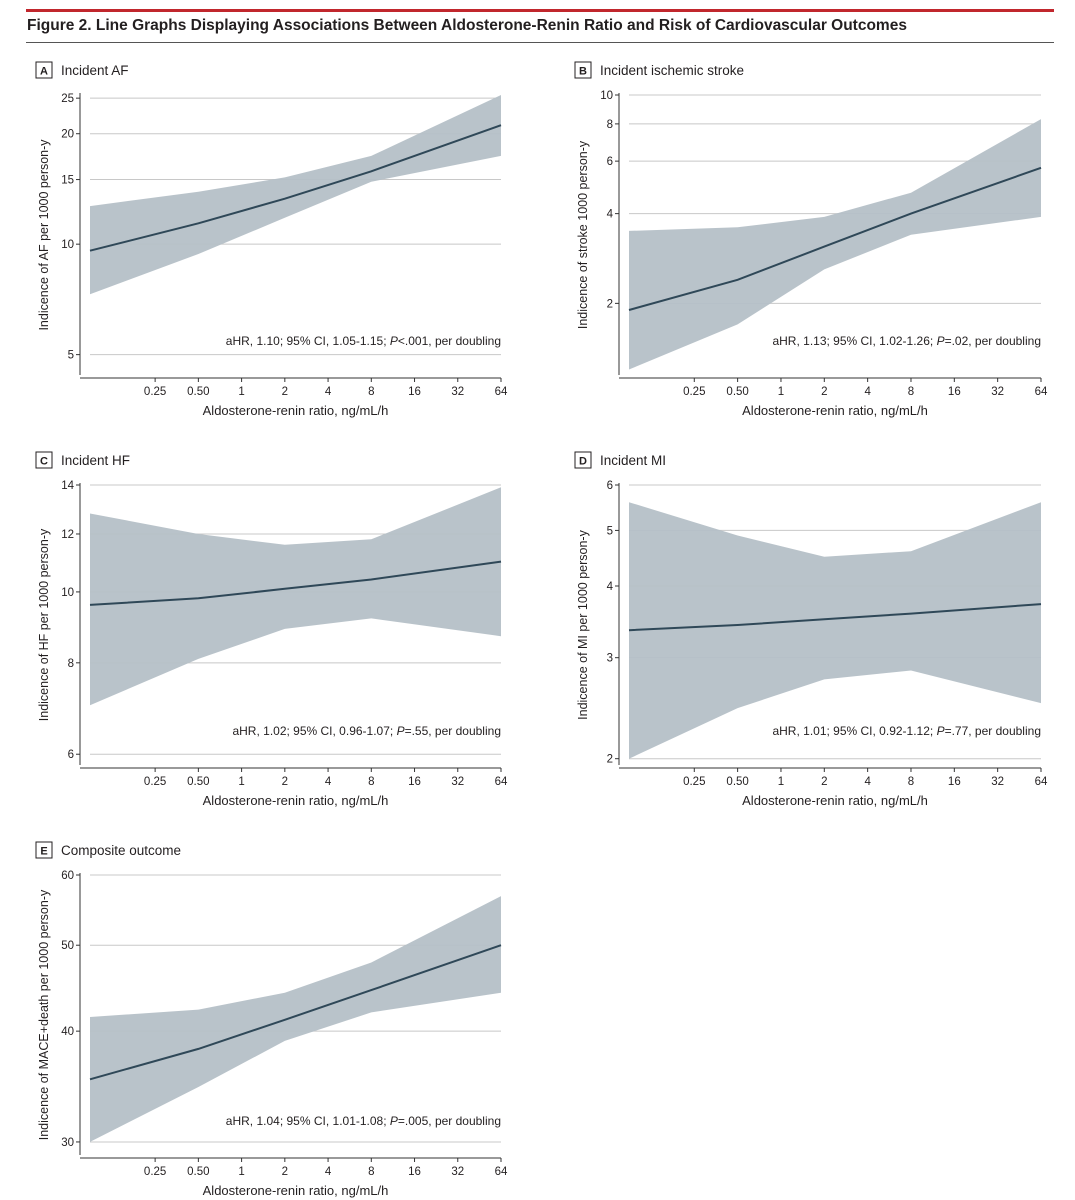  I want to click on panel-letter: E, so click(43, 852).